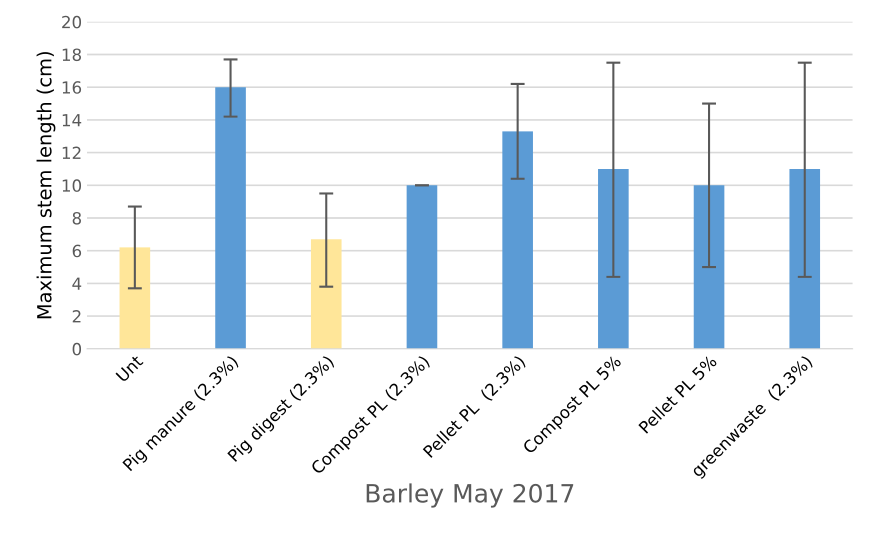  Describe the element at coordinates (77, 349) in the screenshot. I see `y-tick-label: 0` at that location.